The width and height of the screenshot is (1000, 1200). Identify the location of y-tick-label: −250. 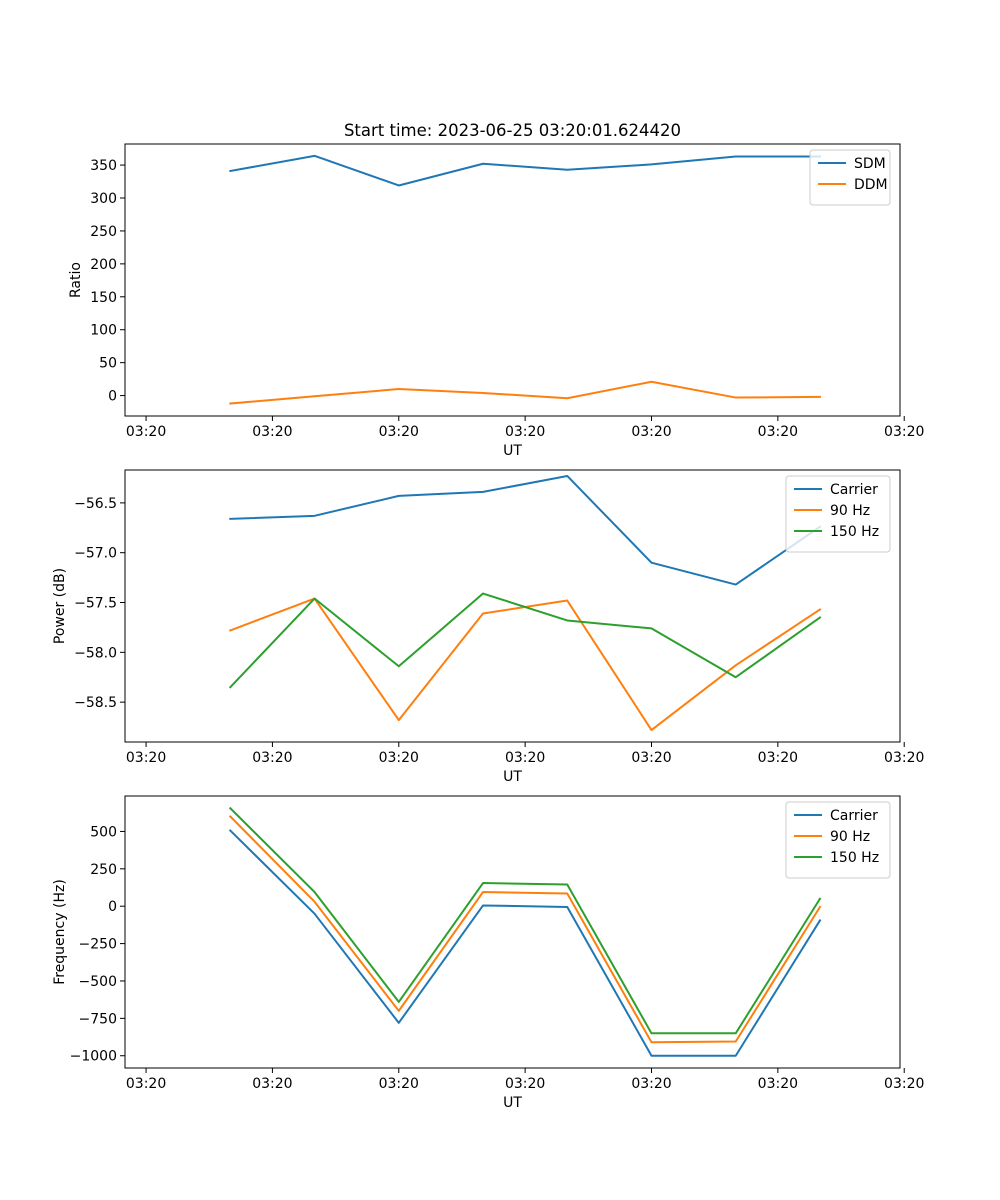
(98, 945).